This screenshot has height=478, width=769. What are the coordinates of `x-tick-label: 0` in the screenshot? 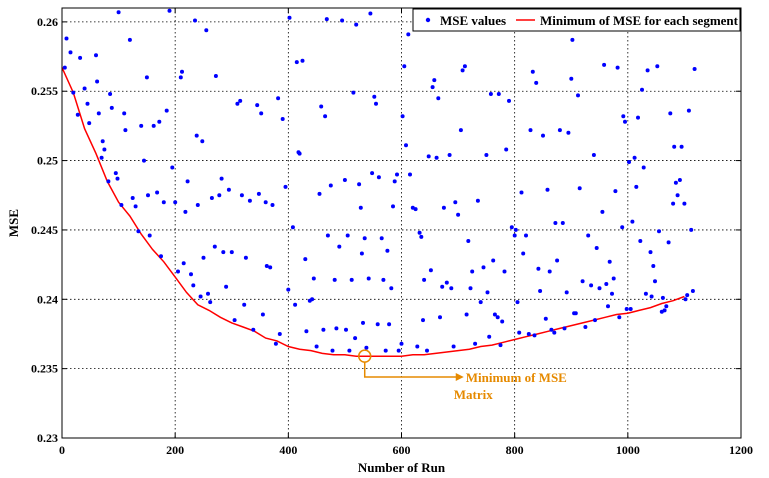 It's located at (62, 450).